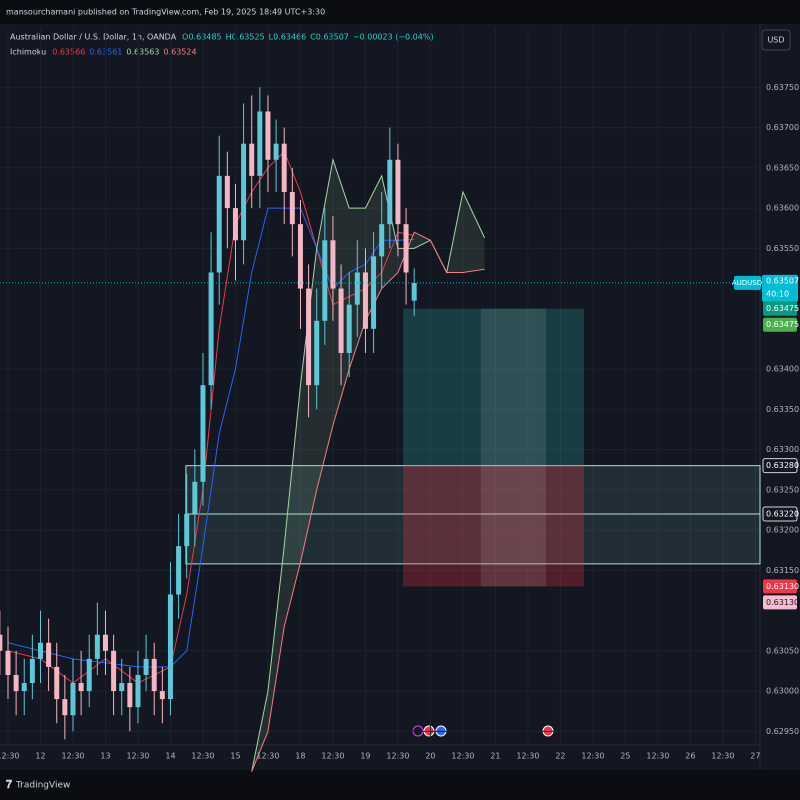  I want to click on x-tick-label: 18, so click(300, 756).